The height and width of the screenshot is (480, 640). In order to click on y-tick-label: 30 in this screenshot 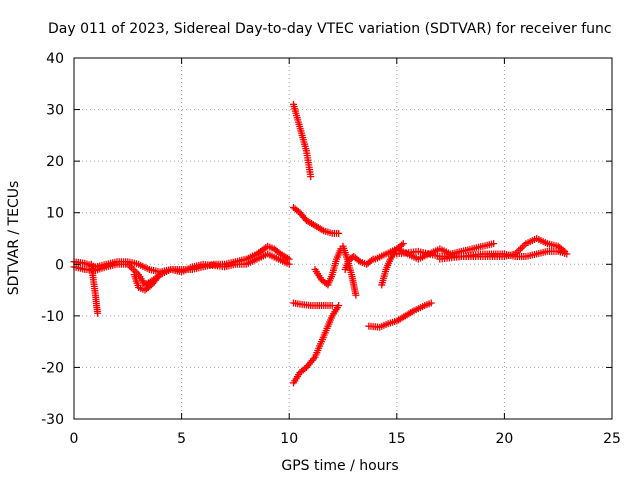, I will do `click(55, 111)`.